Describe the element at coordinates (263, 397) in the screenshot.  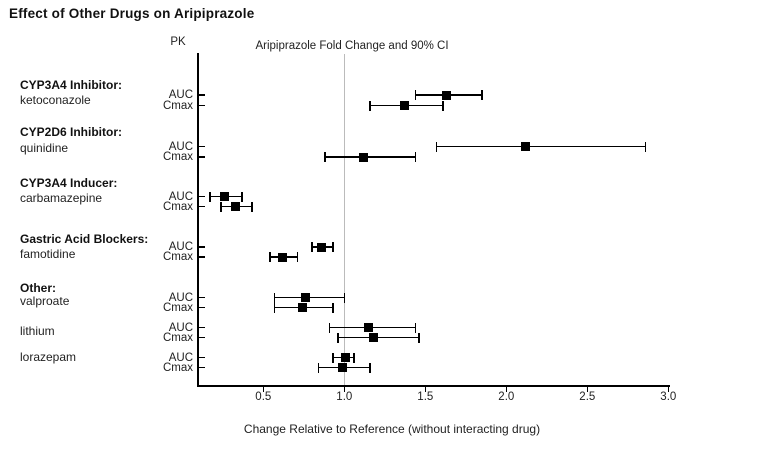
I see `x-axis-tick-label: 0.5` at that location.